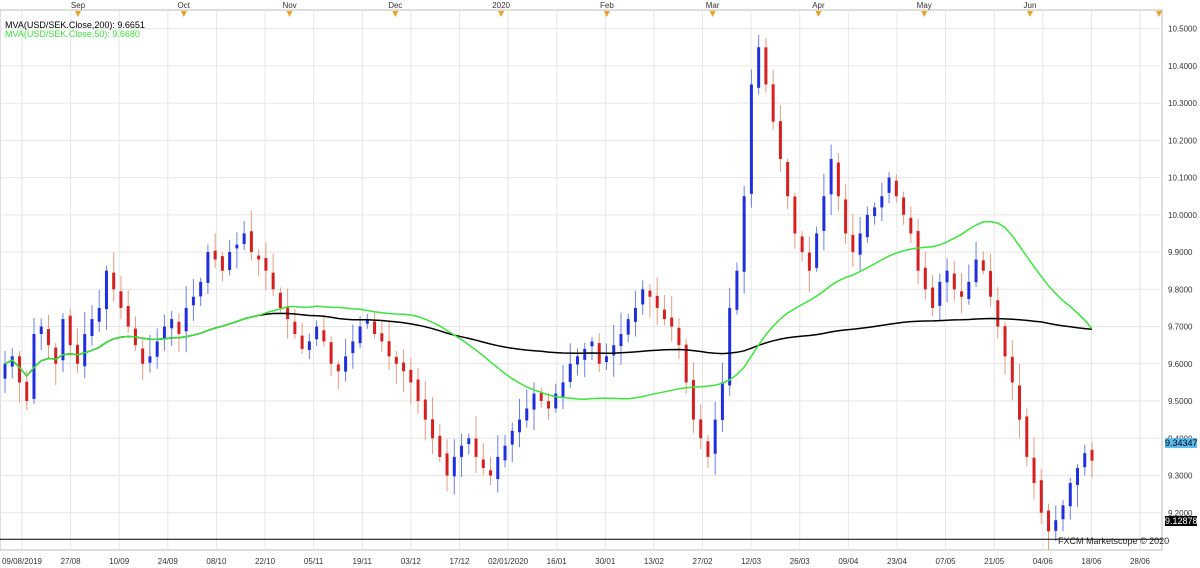  I want to click on x-tick-label: 27/02, so click(703, 561).